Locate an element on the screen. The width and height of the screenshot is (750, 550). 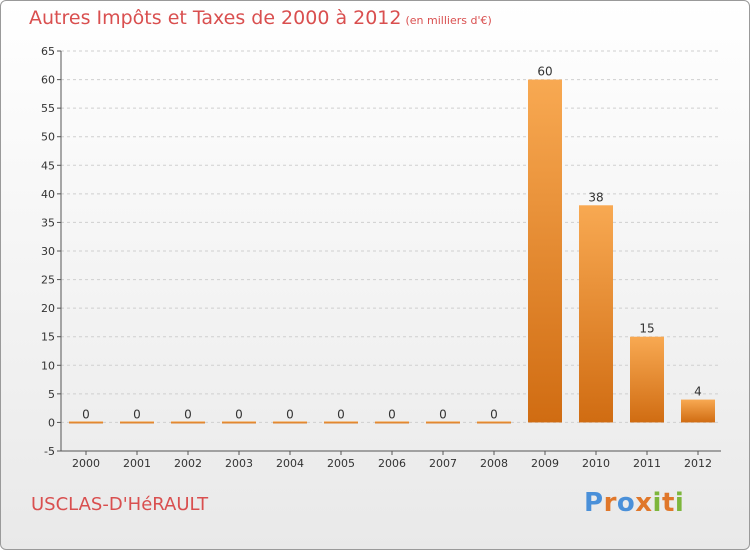
y-tick-label: 10 is located at coordinates (48, 365).